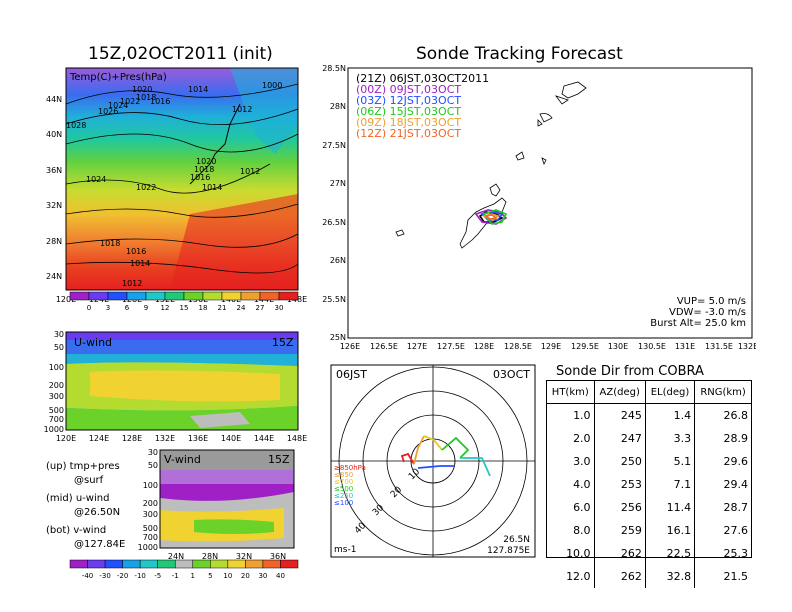 The image size is (792, 612). I want to click on lat-tick: 24N, so click(176, 556).